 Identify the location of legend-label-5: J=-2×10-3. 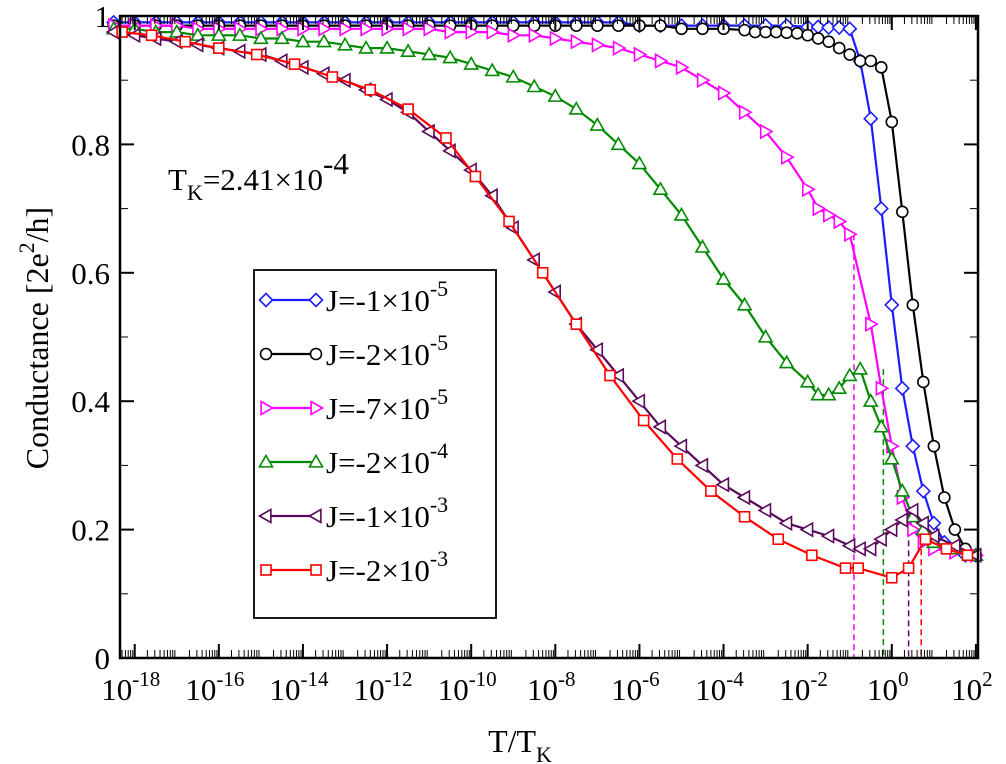
(387, 567).